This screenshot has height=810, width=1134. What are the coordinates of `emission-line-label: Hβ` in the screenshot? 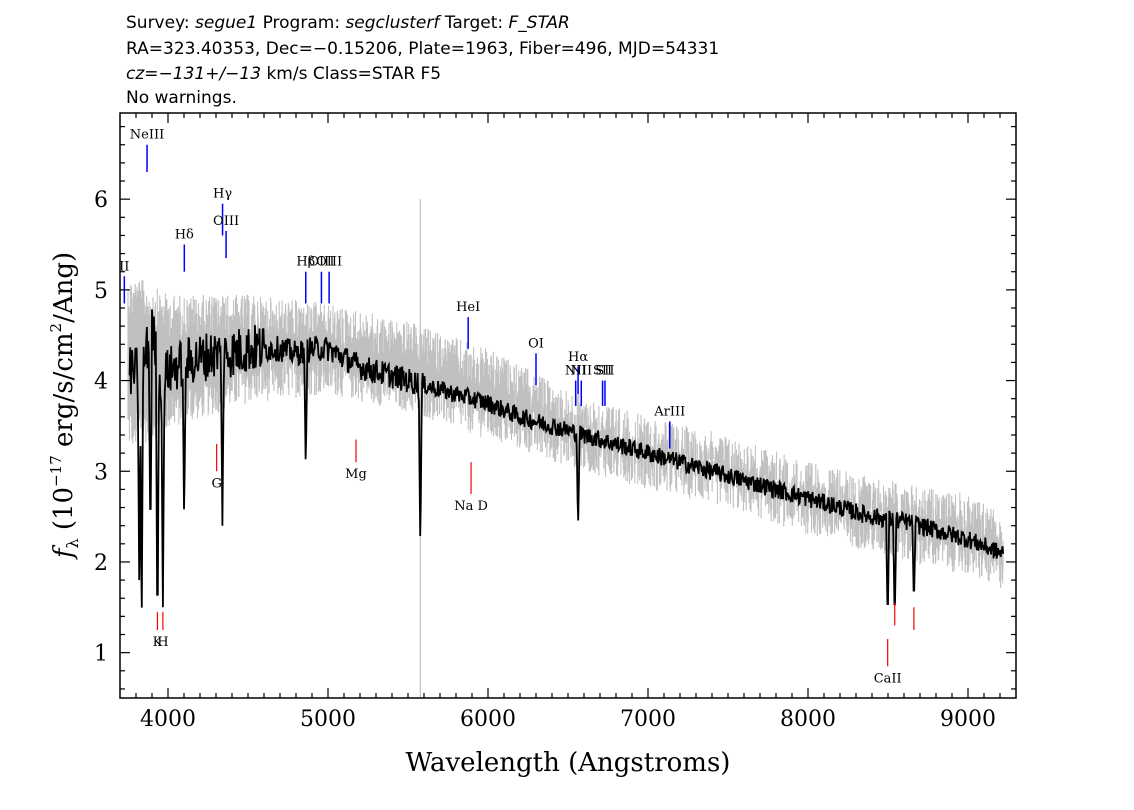 It's located at (305, 262).